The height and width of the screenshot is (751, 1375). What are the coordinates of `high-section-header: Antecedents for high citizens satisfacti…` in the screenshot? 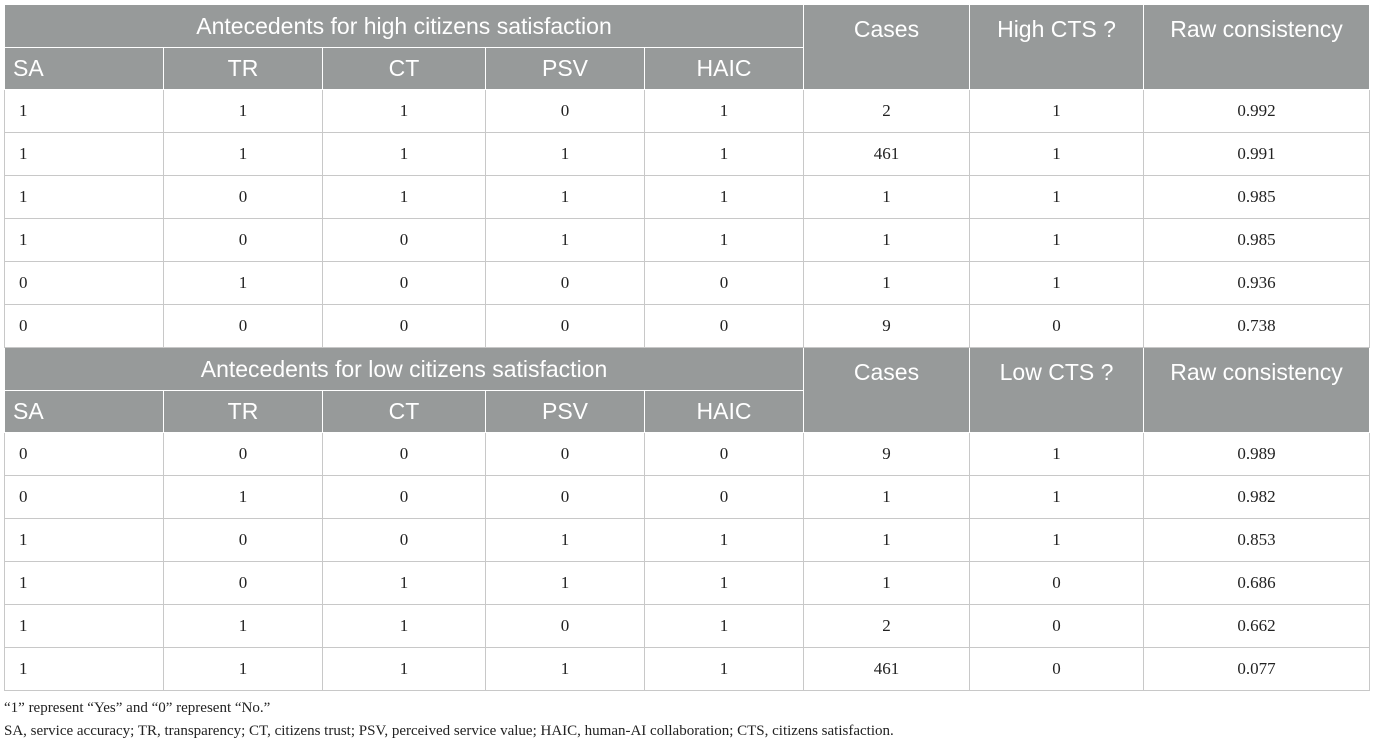 It's located at (687, 47).